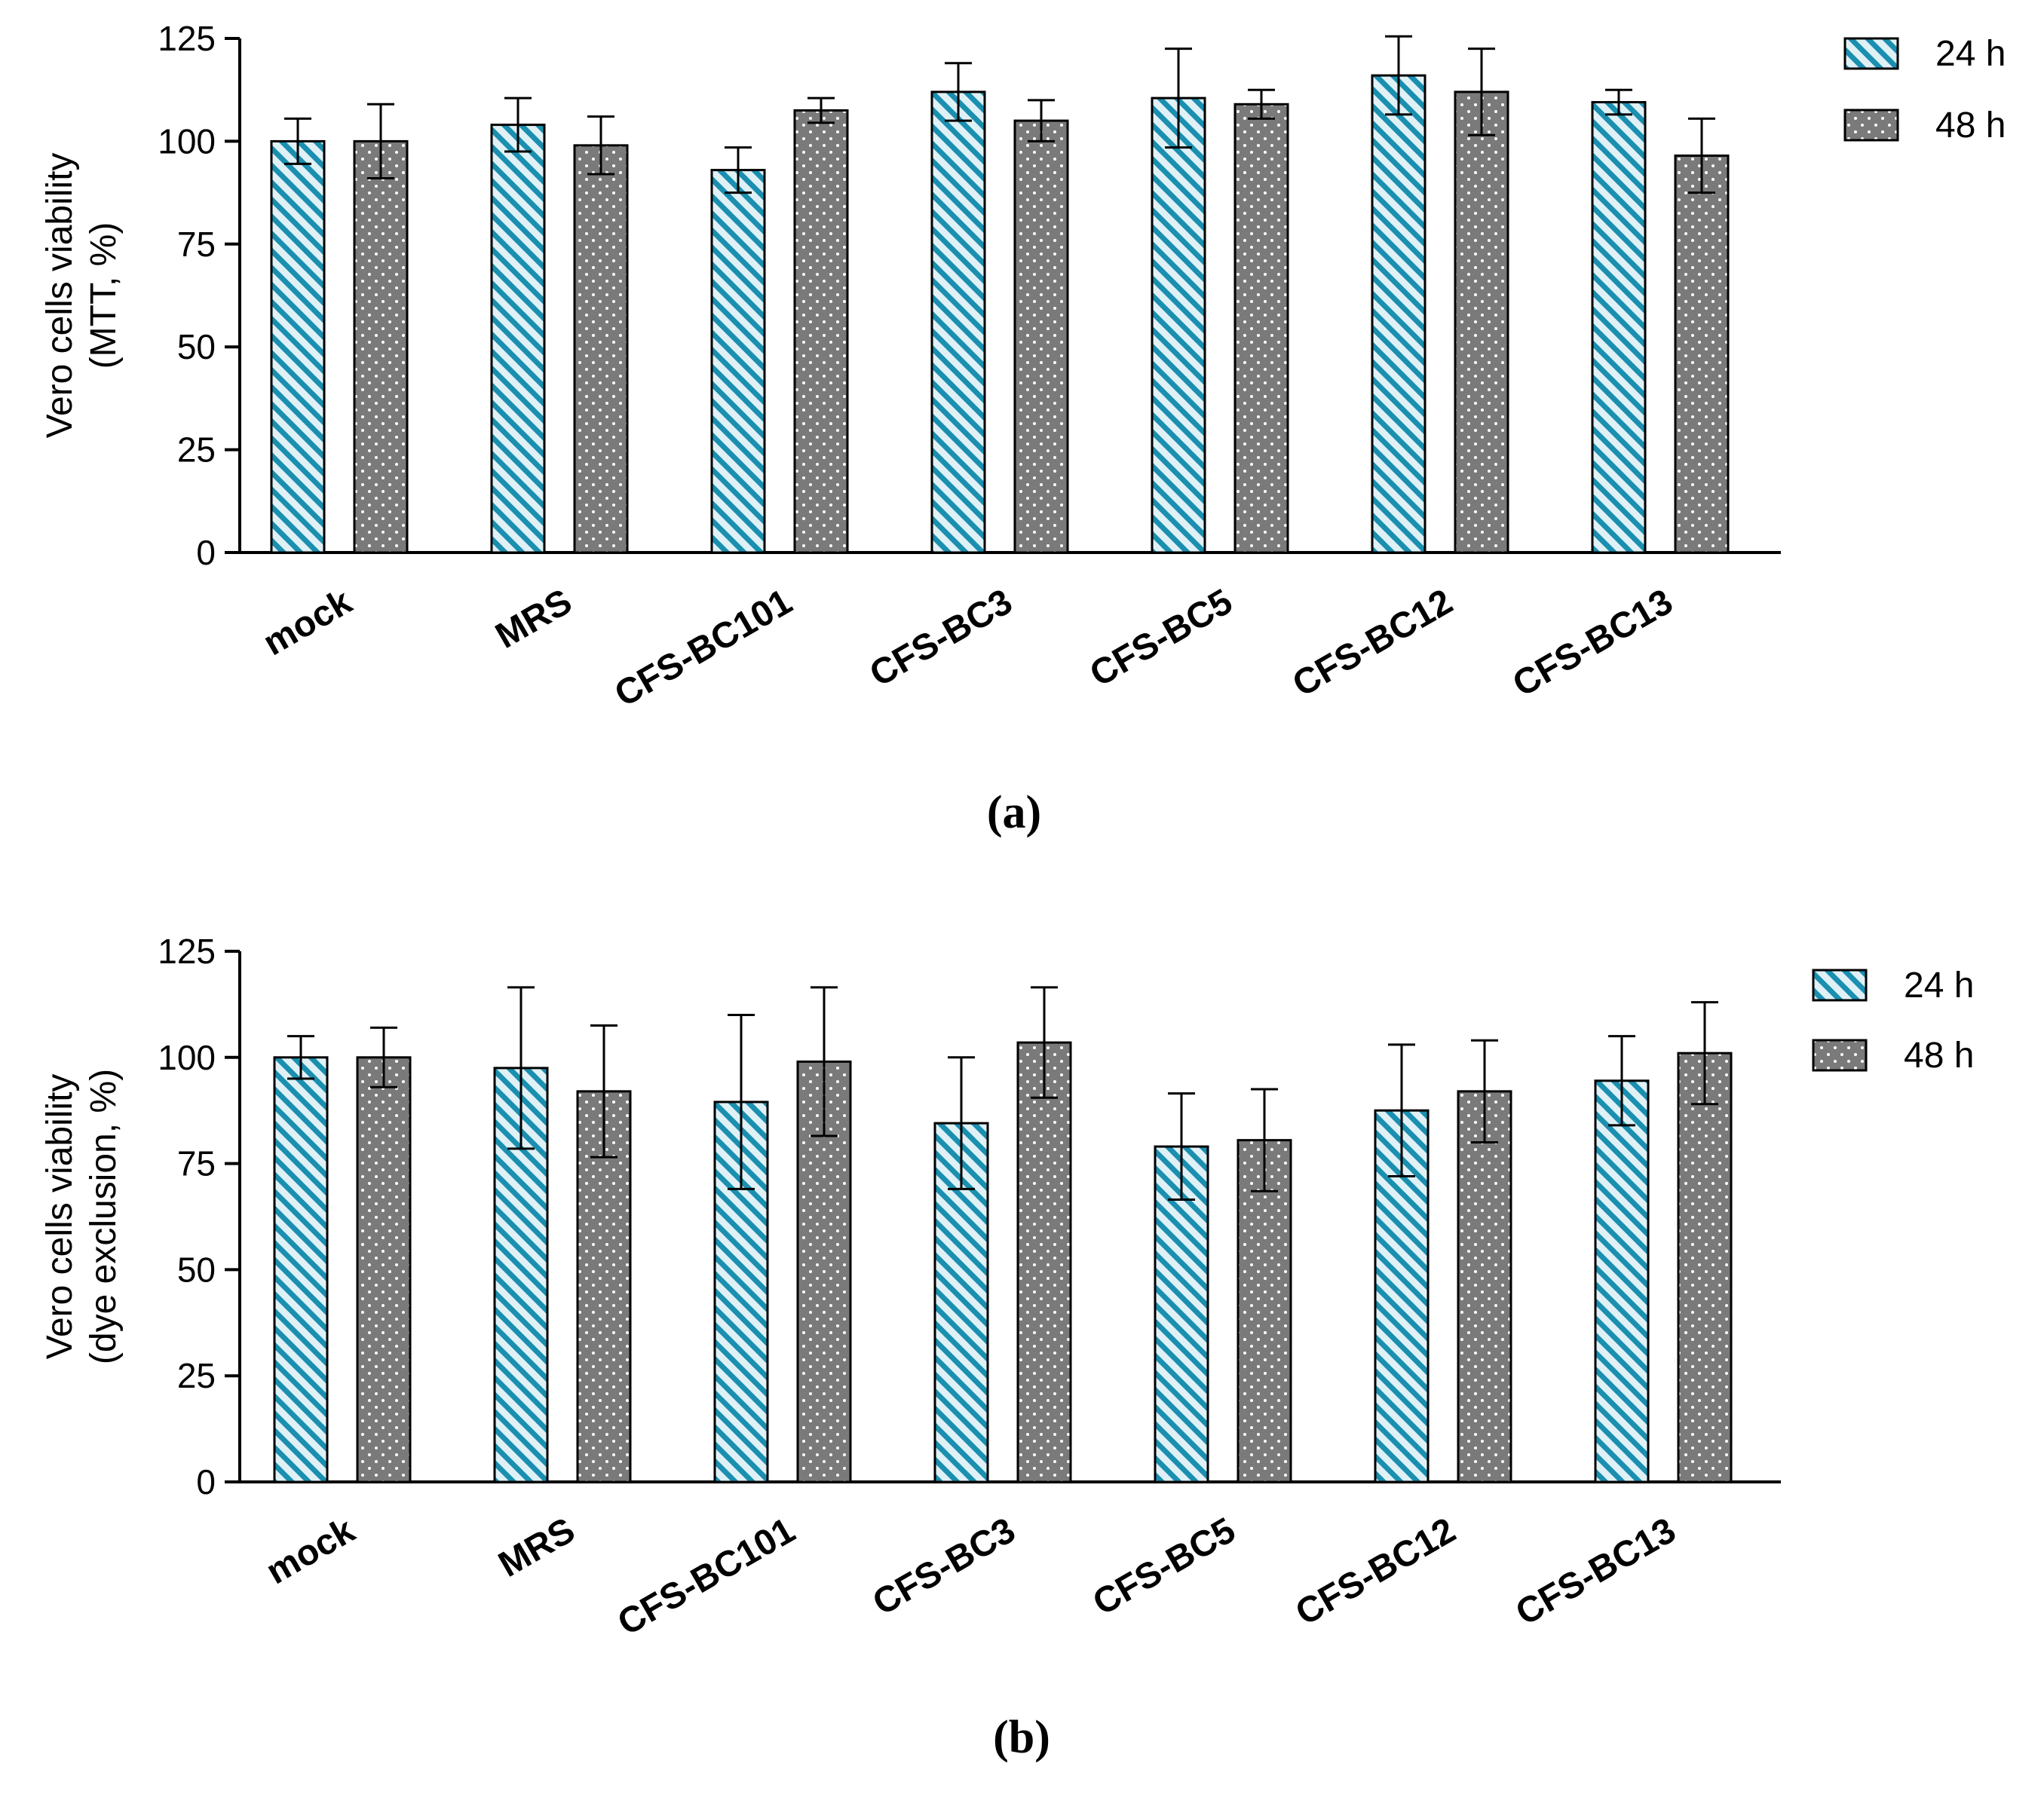  I want to click on panel-b-caption: (b), so click(1022, 1737).